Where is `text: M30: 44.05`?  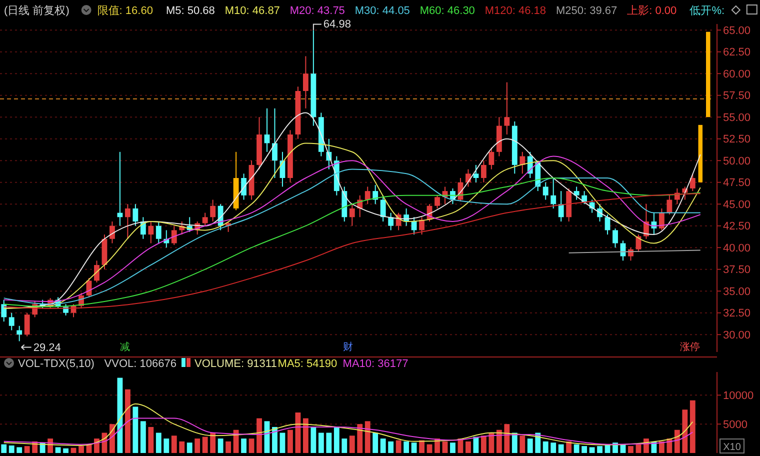
text: M30: 44.05 is located at coordinates (382, 11).